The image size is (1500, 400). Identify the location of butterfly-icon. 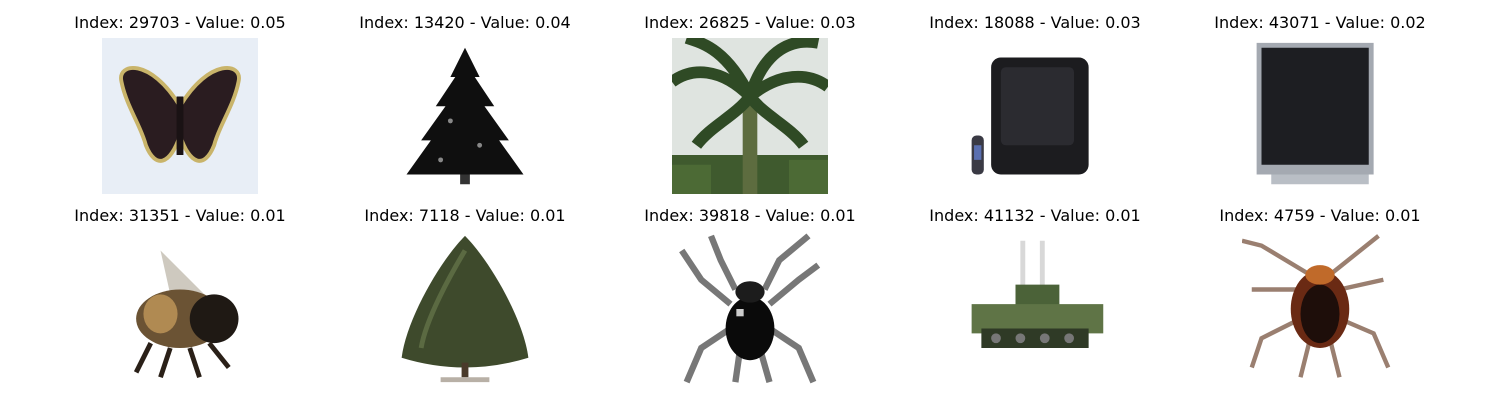
(180, 116).